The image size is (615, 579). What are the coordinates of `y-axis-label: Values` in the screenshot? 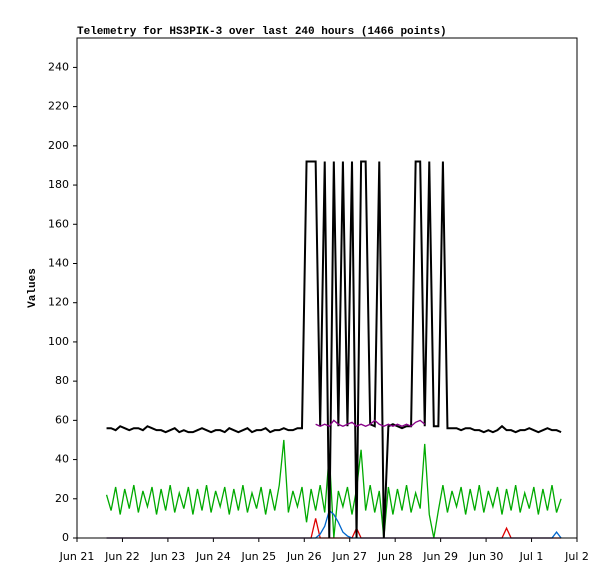 It's located at (33, 288).